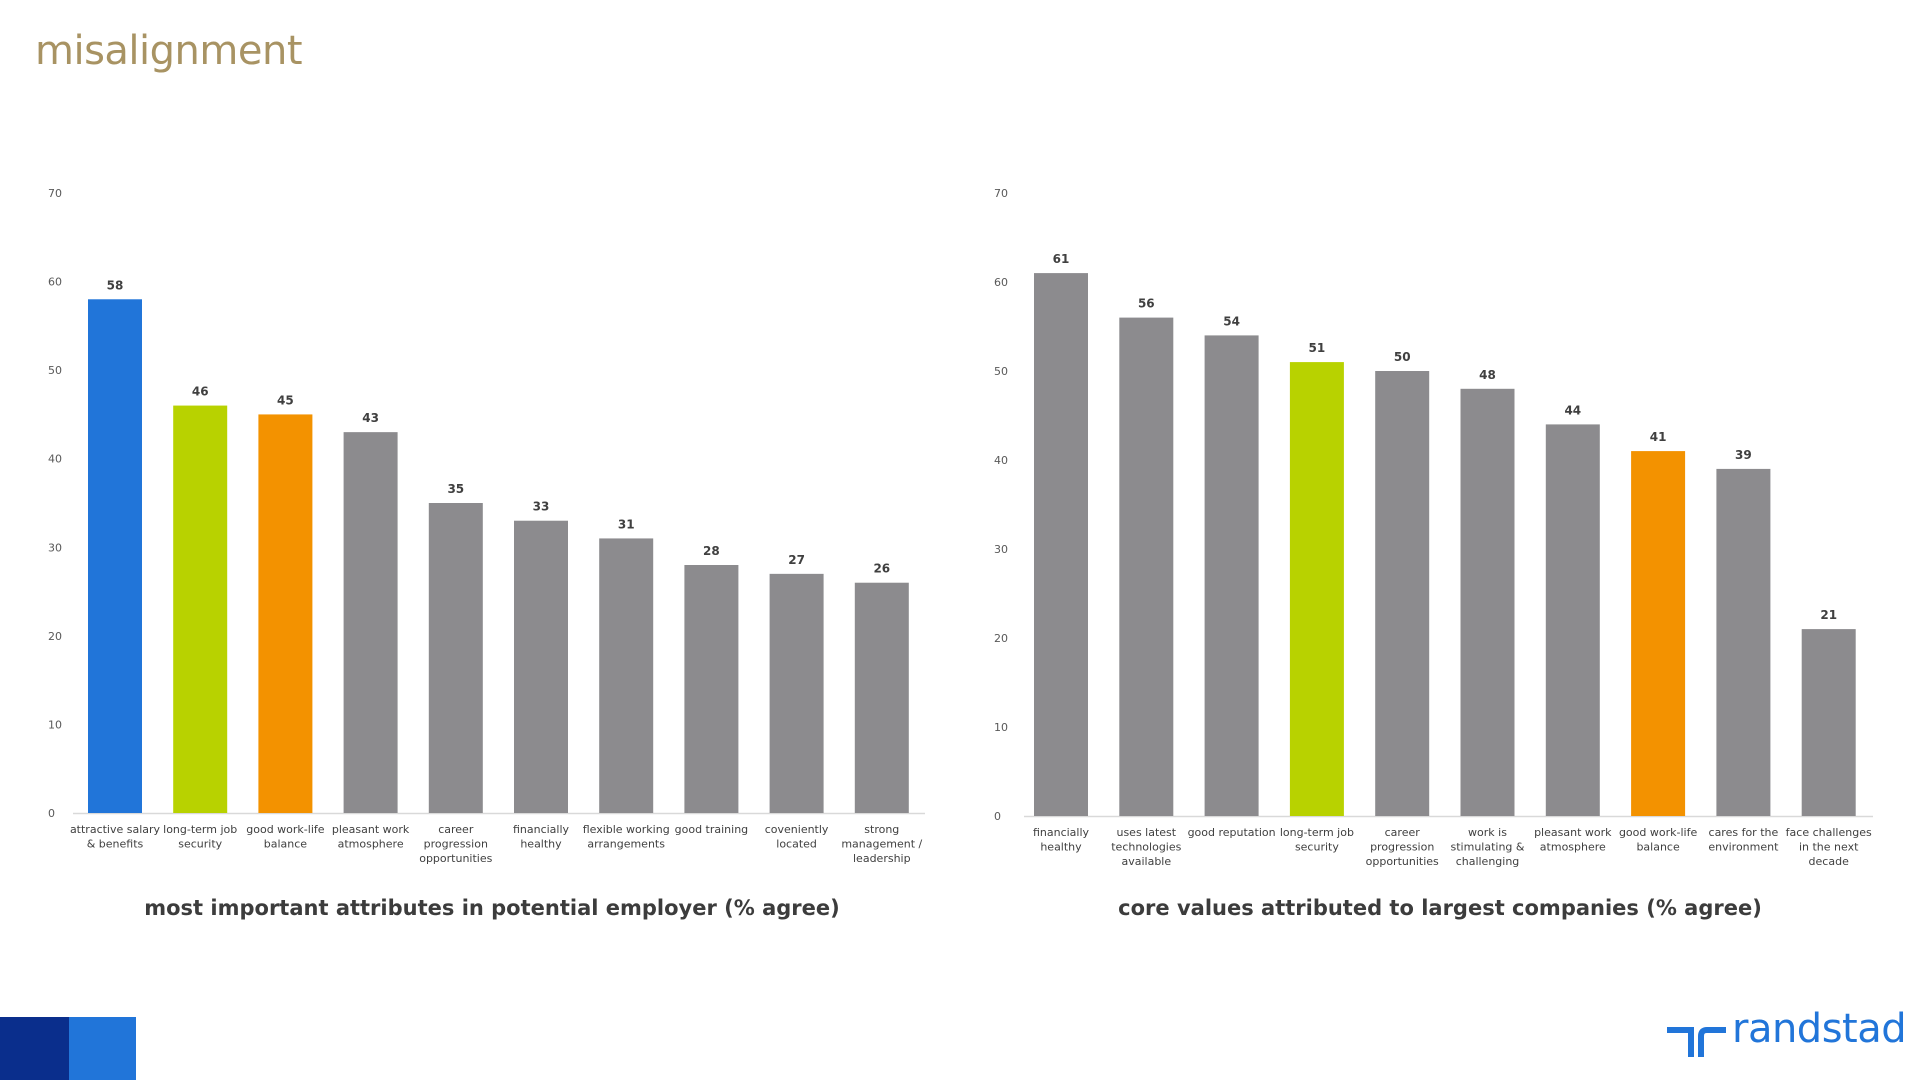  Describe the element at coordinates (55, 547) in the screenshot. I see `y-tick-label: 30` at that location.